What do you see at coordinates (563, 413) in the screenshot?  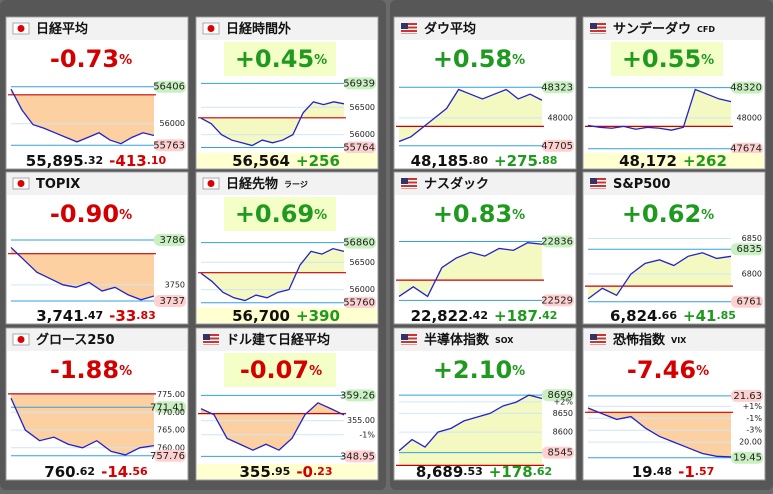 I see `y-tick-label: 8650` at bounding box center [563, 413].